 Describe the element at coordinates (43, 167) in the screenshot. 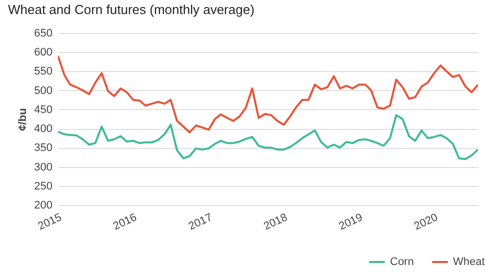

I see `y-tick-label: 300` at that location.